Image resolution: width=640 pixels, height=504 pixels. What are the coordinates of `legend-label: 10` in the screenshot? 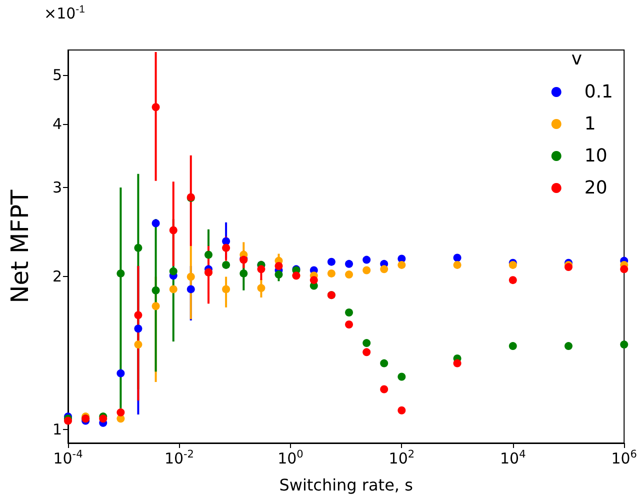 It's located at (596, 156).